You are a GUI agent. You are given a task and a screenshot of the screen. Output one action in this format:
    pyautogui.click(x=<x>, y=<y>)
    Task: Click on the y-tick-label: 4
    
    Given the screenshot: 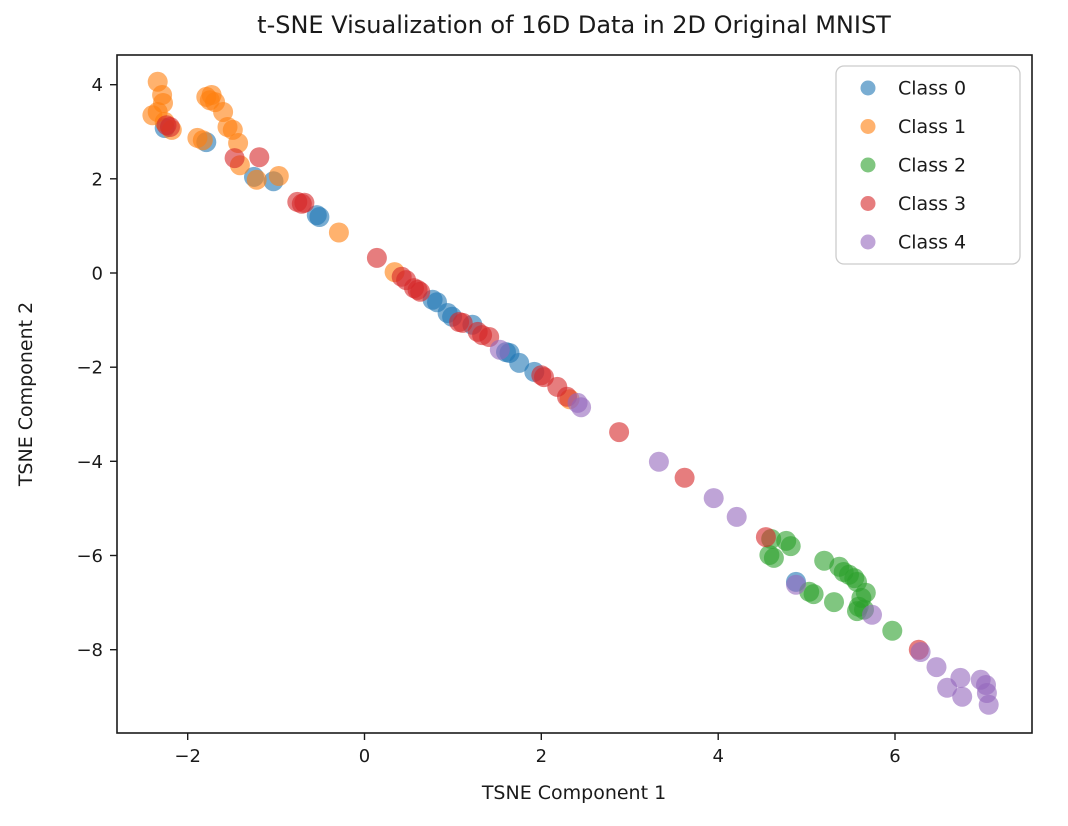 What is the action you would take?
    pyautogui.click(x=97, y=85)
    